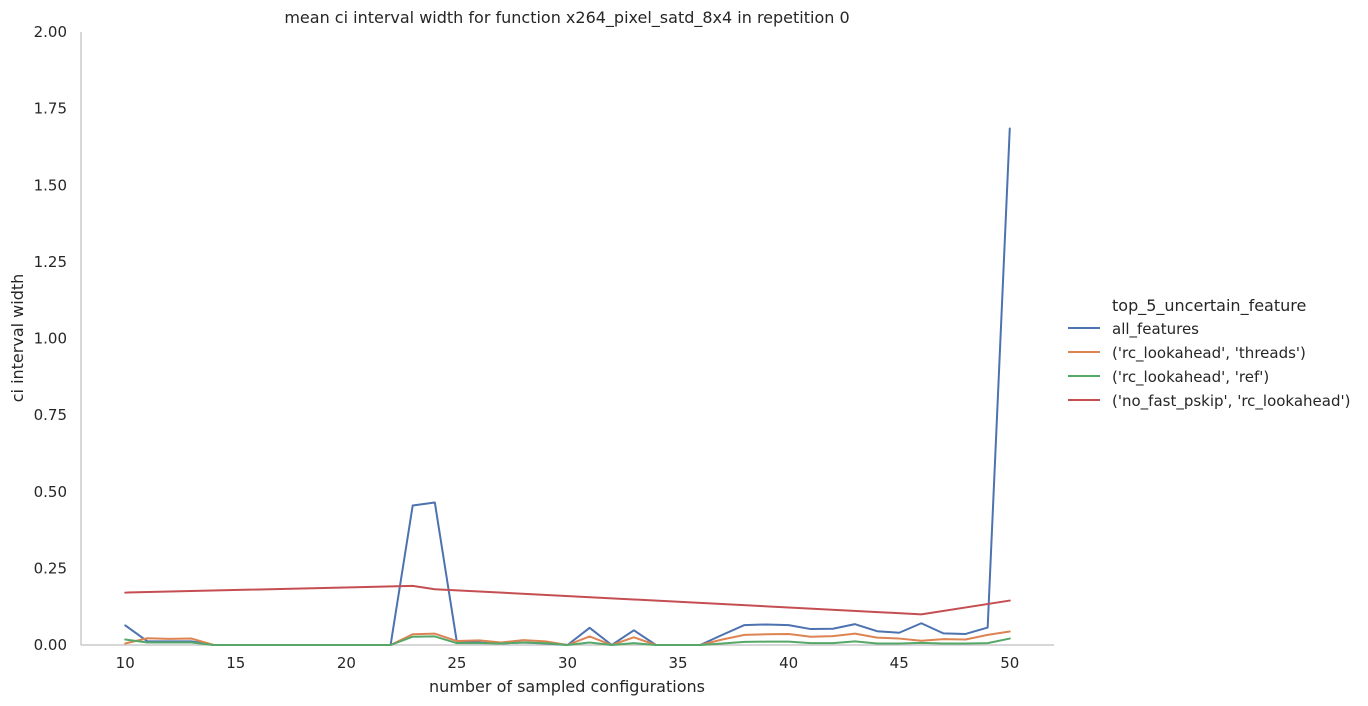  I want to click on y-tick-label: 2.00, so click(50, 32).